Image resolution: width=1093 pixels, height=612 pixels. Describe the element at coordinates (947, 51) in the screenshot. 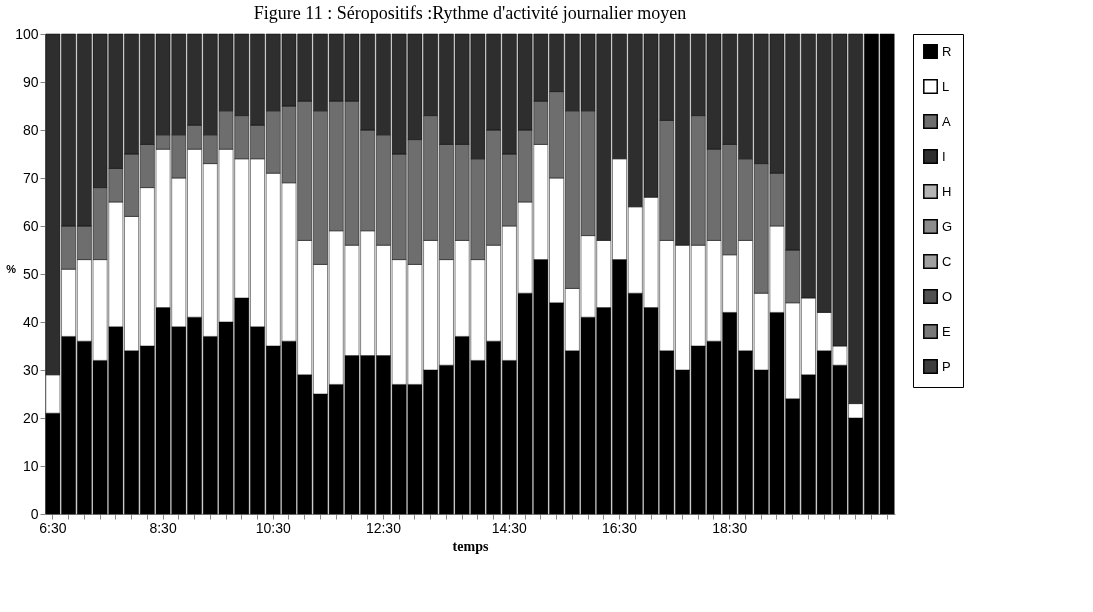

I see `legend-label: R` at that location.